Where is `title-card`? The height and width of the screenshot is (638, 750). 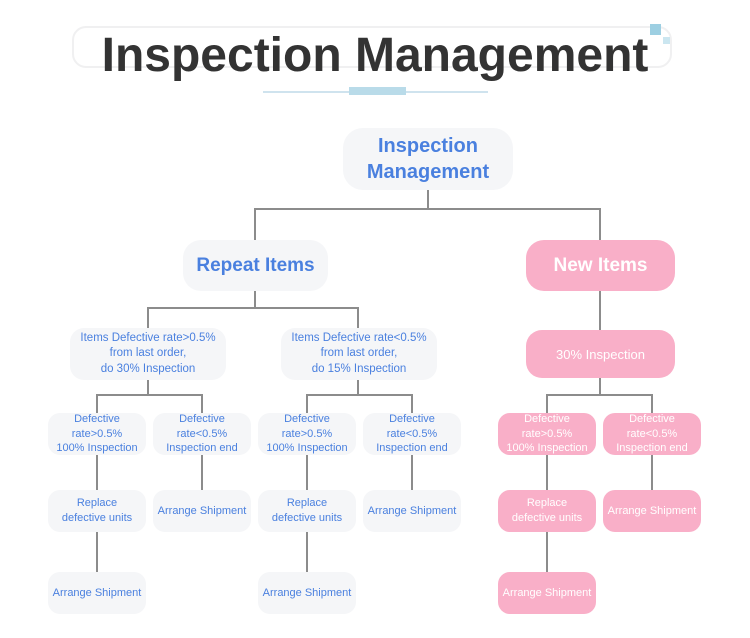
title-card is located at coordinates (372, 47).